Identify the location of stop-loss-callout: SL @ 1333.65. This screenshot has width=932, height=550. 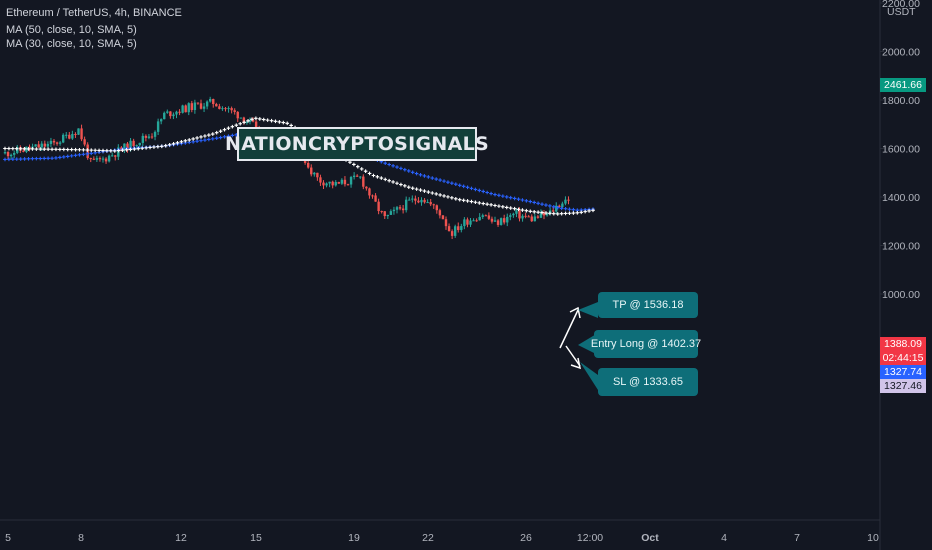
(648, 382).